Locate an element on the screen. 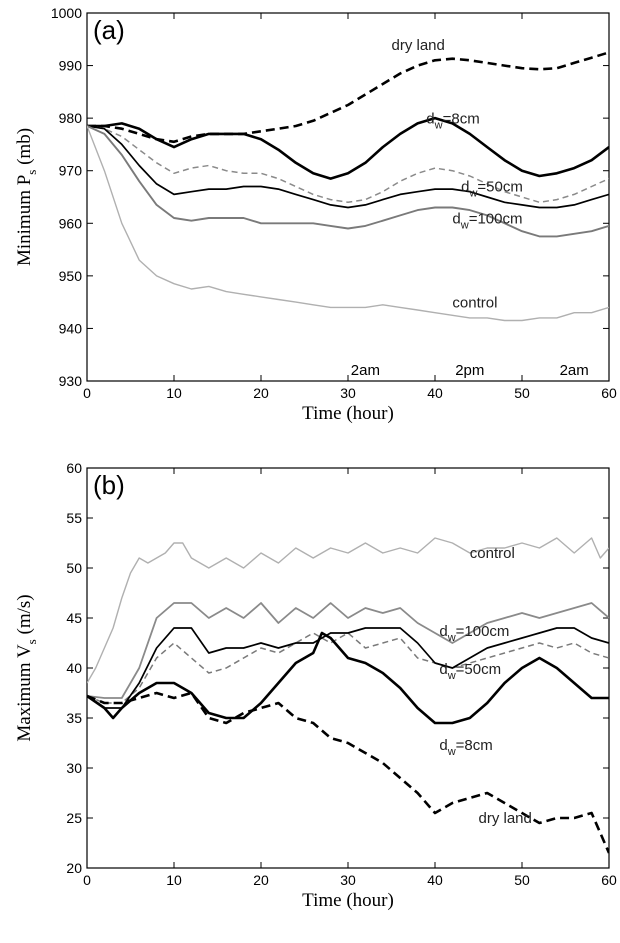  y-tick-label: 960 is located at coordinates (71, 223).